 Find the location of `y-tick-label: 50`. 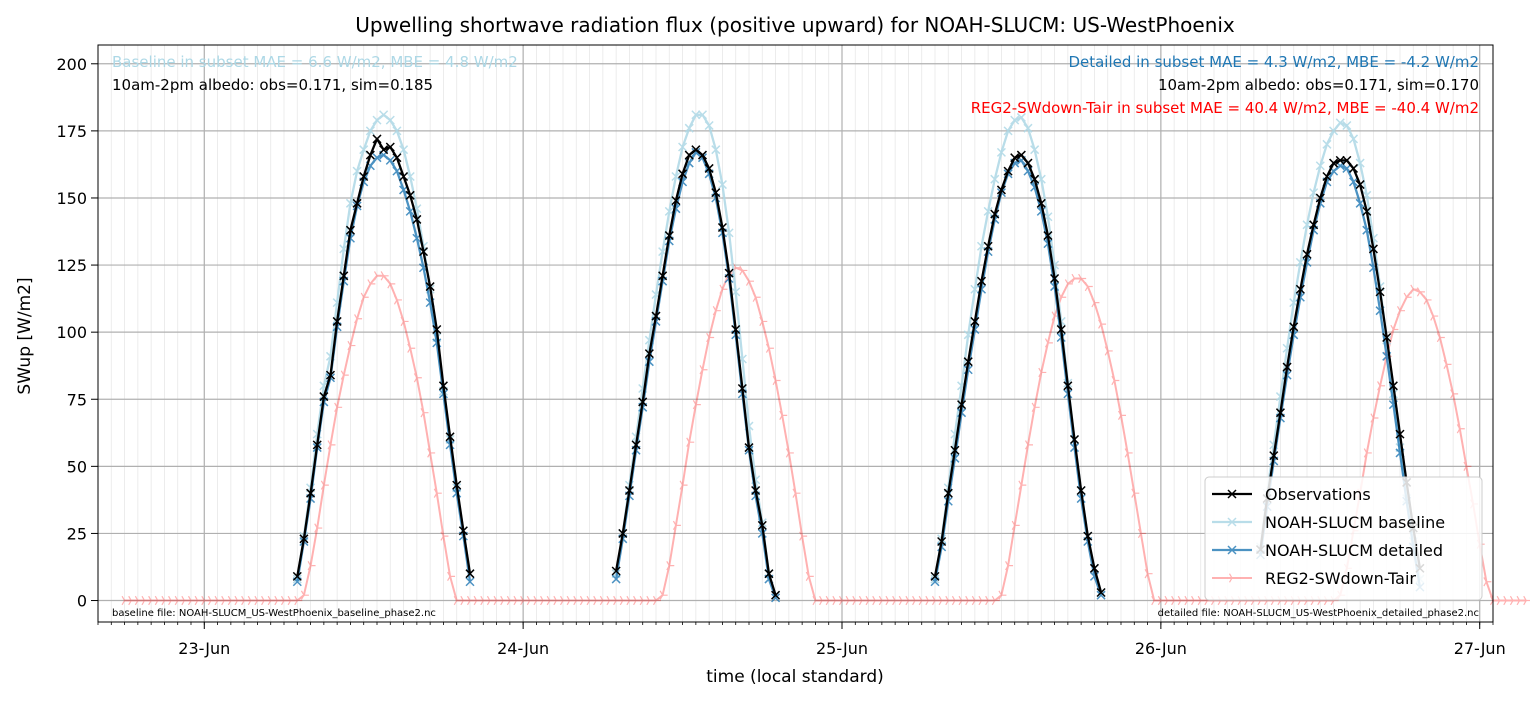

y-tick-label: 50 is located at coordinates (77, 466).